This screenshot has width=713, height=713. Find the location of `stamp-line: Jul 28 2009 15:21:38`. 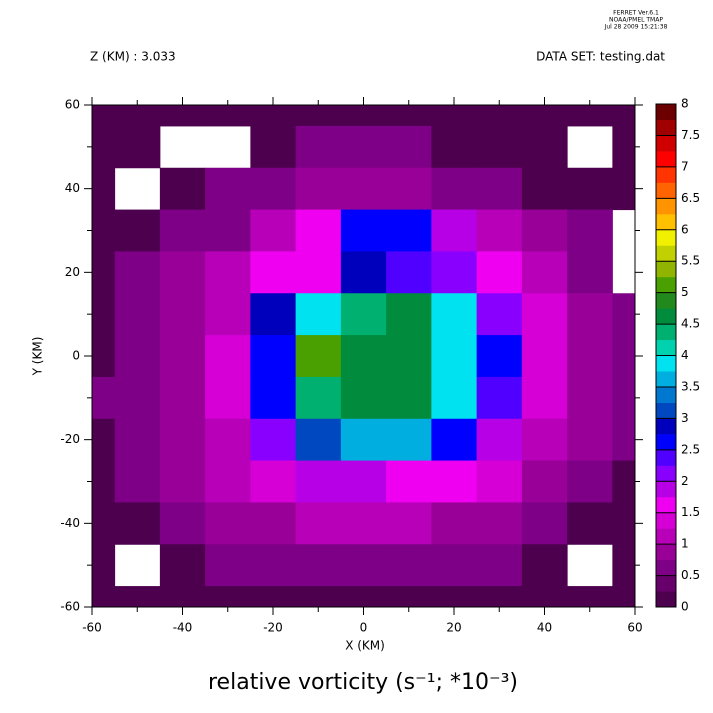

stamp-line: Jul 28 2009 15:21:38 is located at coordinates (636, 27).